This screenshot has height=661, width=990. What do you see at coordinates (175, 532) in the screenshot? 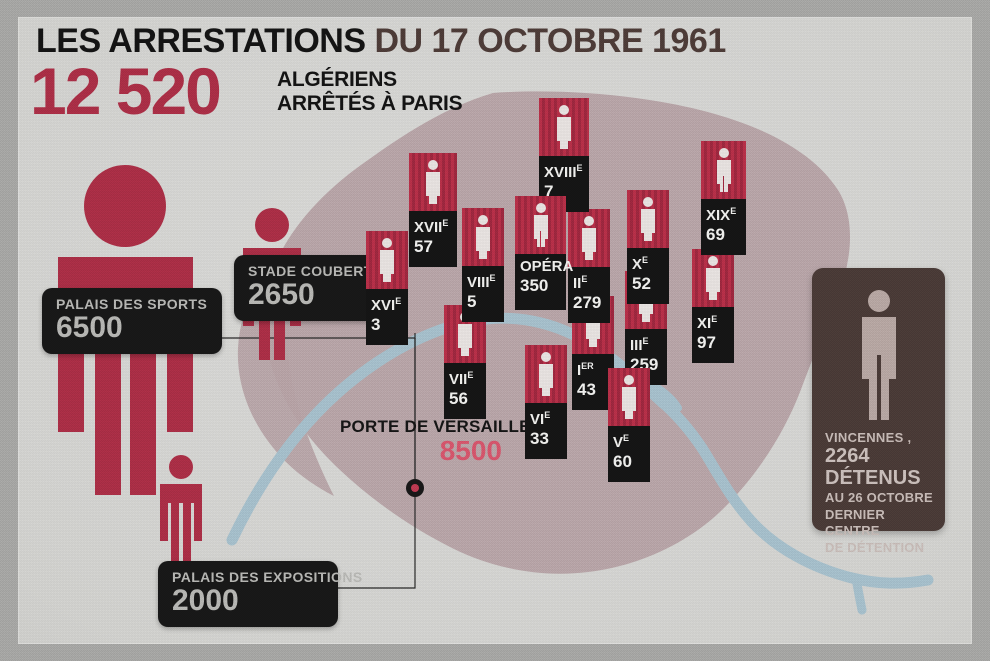
I see `pictogram-left-leg` at bounding box center [175, 532].